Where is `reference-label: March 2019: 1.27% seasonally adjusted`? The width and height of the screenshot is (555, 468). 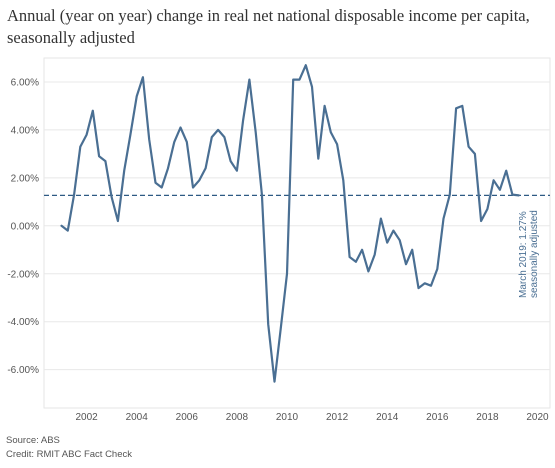 reference-label: March 2019: 1.27% seasonally adjusted is located at coordinates (529, 254).